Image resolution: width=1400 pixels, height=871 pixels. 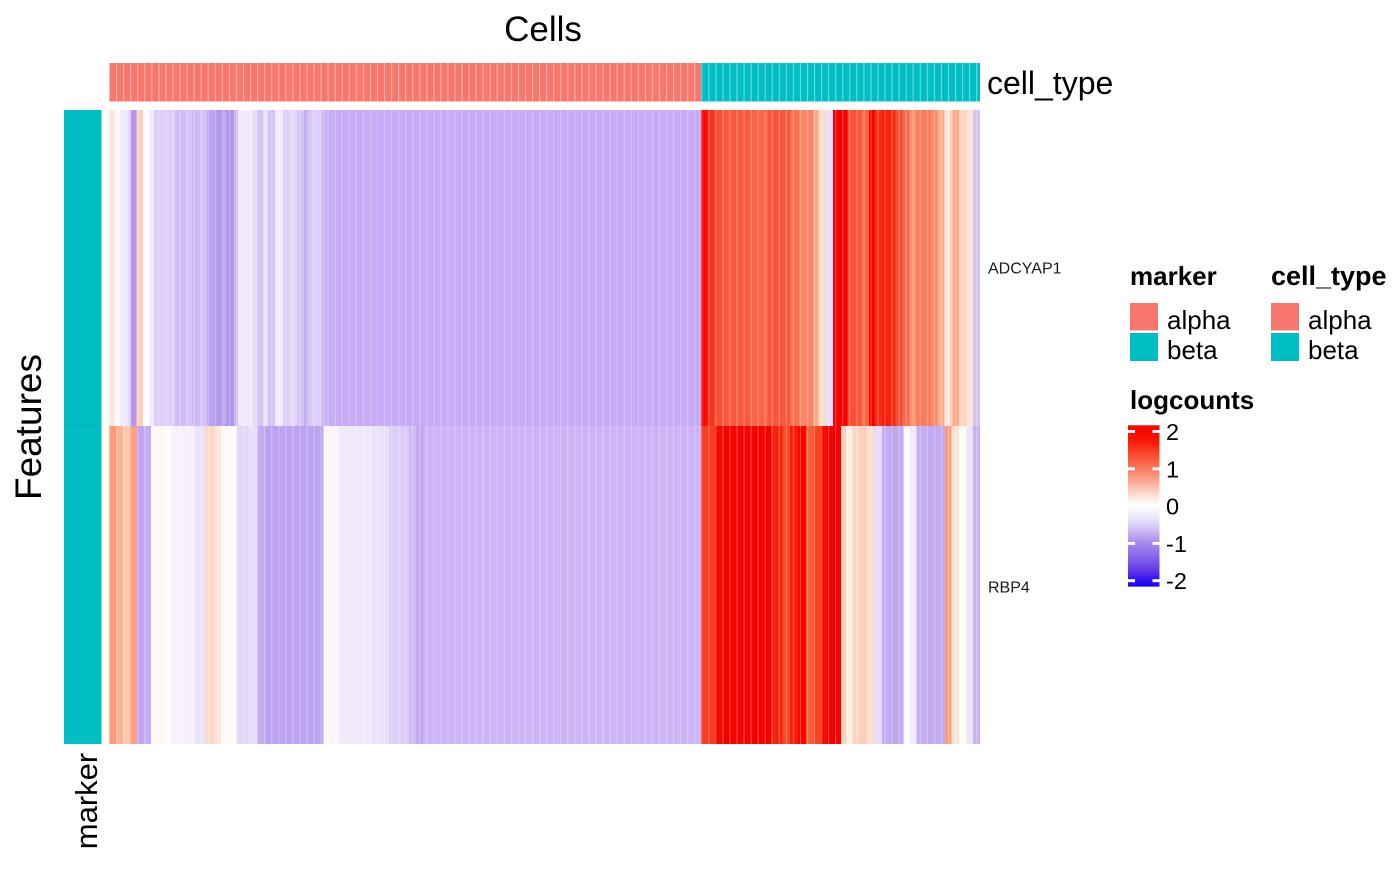 I want to click on svg-text: 2, so click(x=1172, y=432).